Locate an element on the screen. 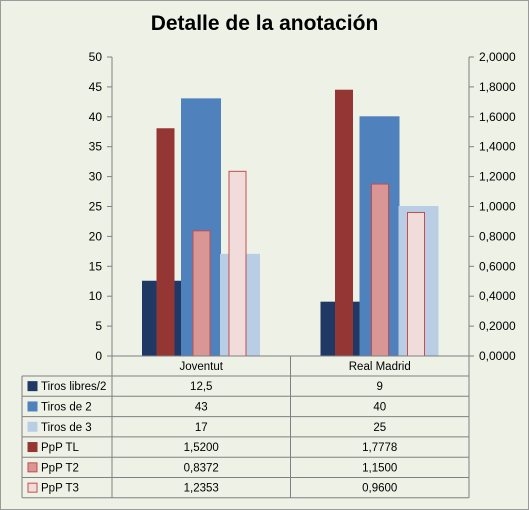 The height and width of the screenshot is (510, 529). table-value-cell: 43 is located at coordinates (201, 407).